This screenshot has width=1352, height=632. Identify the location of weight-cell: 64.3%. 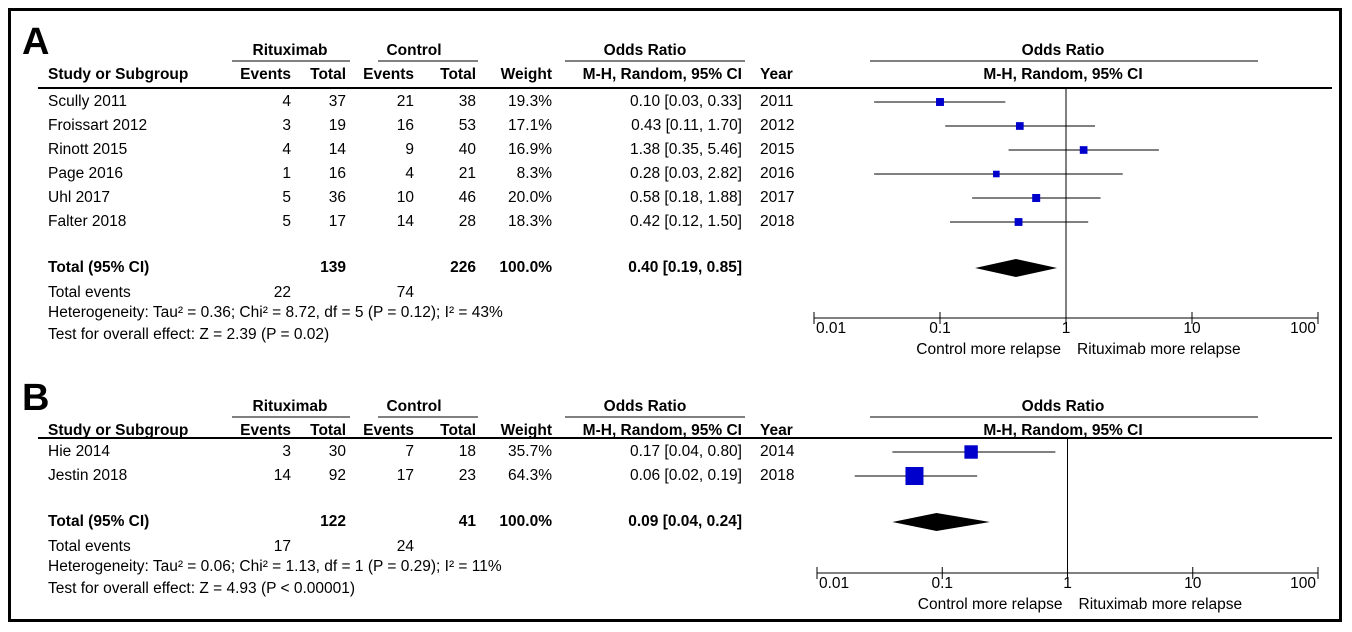
(530, 475).